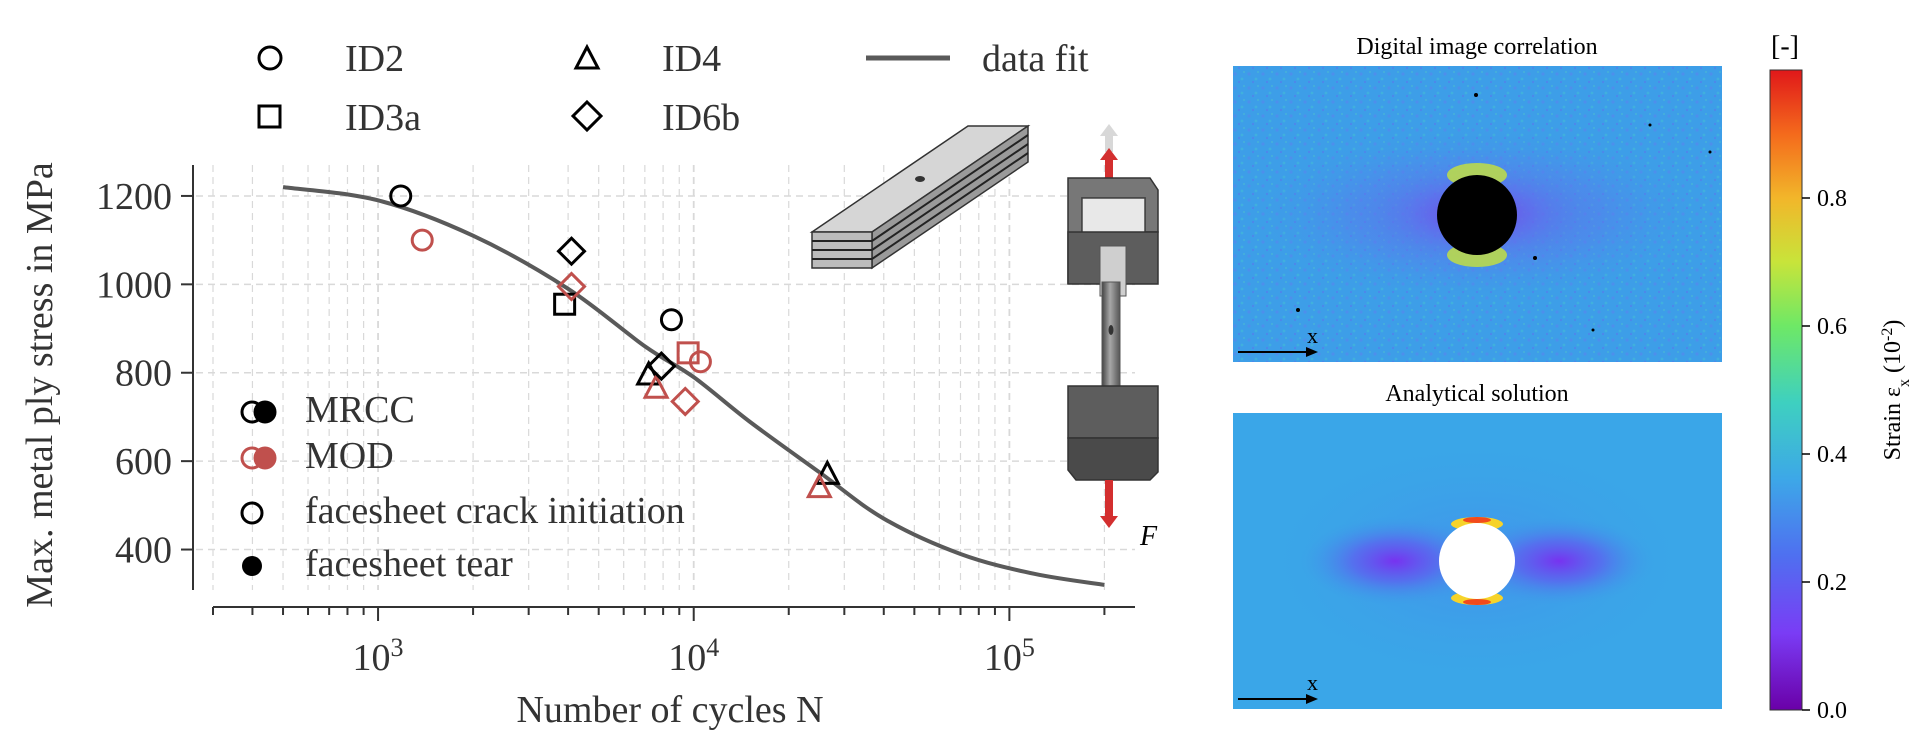 This screenshot has width=1920, height=754. What do you see at coordinates (587, 116) in the screenshot?
I see `legend-id6b-marker` at bounding box center [587, 116].